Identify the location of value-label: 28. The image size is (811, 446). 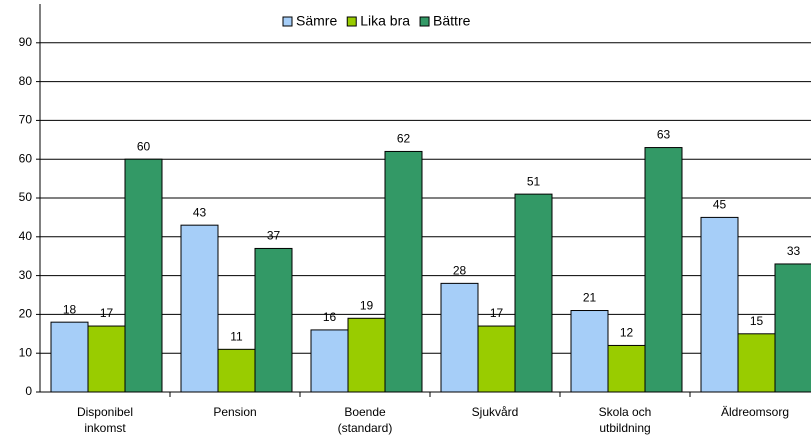
(460, 271).